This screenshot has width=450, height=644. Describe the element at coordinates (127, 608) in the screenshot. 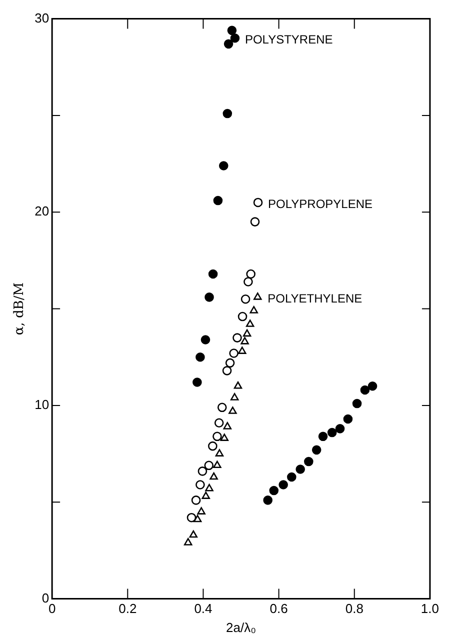

I see `x-tick-label: 0.2` at that location.